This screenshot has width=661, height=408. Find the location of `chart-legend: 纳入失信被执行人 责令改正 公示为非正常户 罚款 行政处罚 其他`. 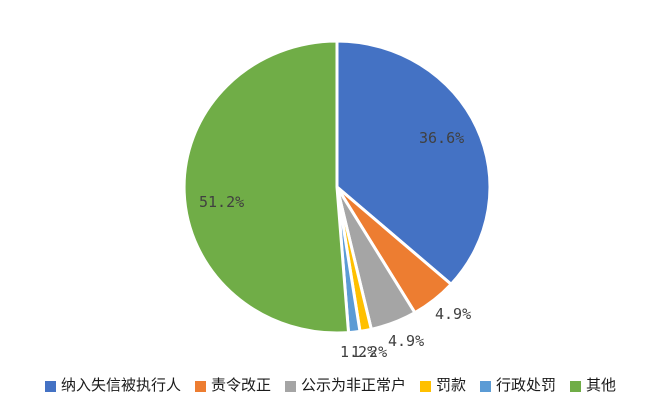

chart-legend: 纳入失信被执行人 责令改正 公示为非正常户 罚款 行政处罚 其他 is located at coordinates (330, 386).